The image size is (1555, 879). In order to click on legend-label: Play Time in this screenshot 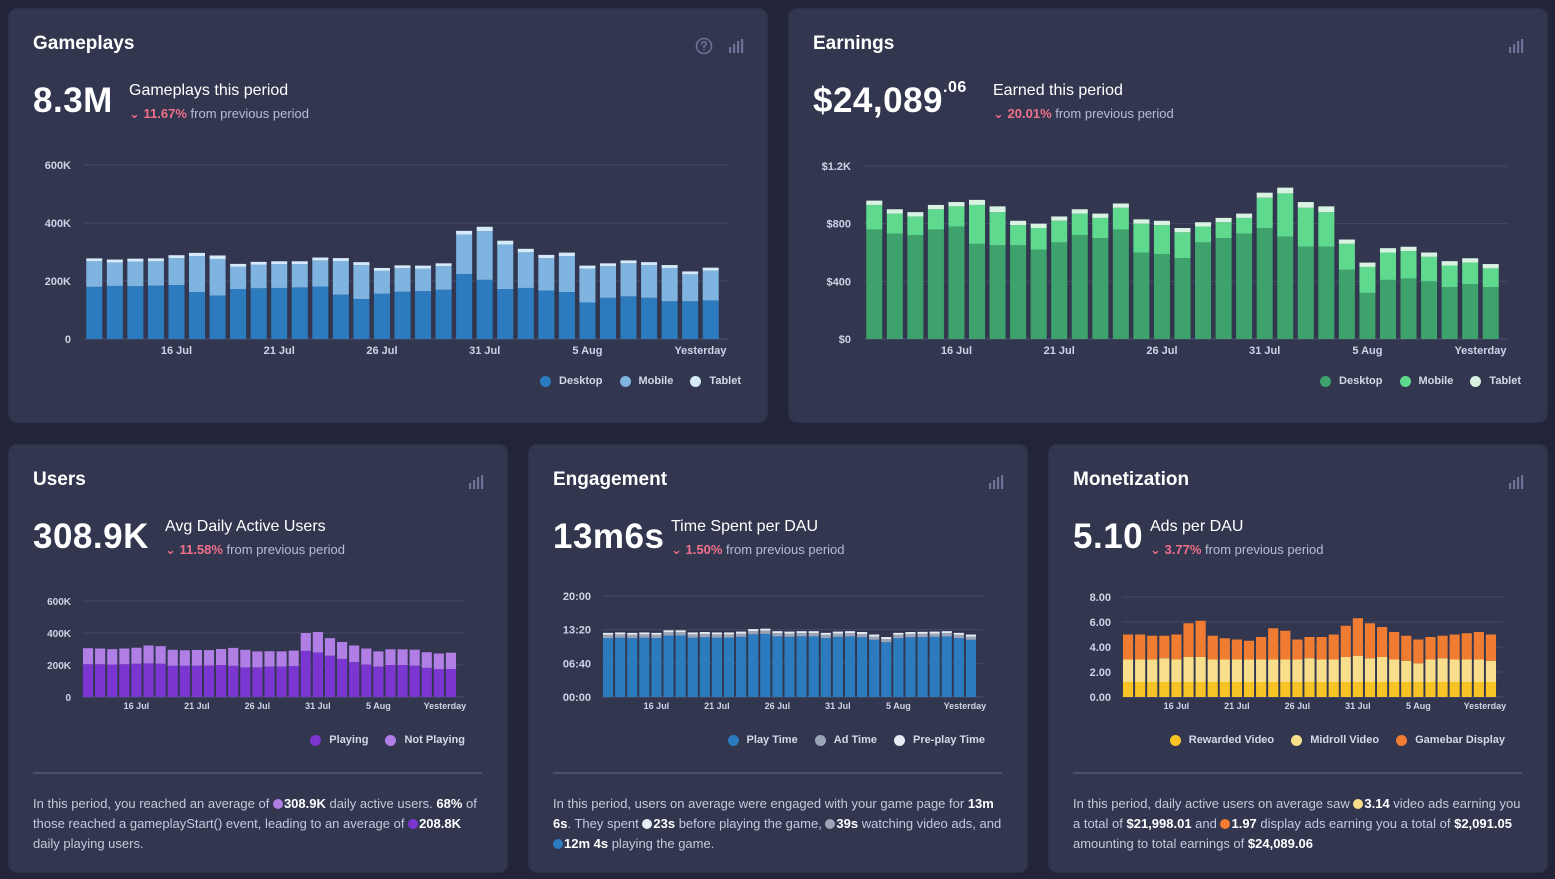, I will do `click(772, 740)`.